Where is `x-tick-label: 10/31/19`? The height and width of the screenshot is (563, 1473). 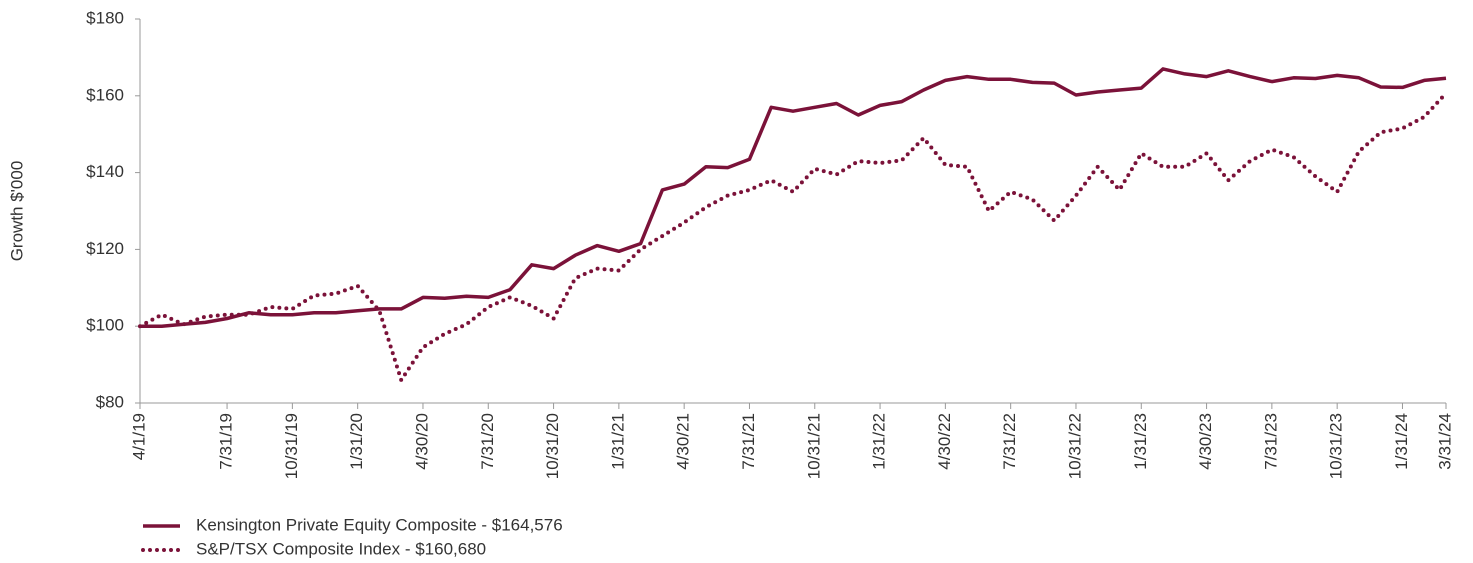 x-tick-label: 10/31/19 is located at coordinates (291, 446).